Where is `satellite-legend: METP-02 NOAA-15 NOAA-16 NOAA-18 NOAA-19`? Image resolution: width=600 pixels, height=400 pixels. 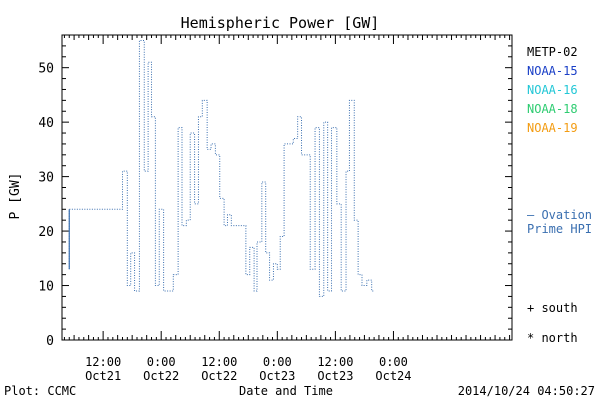
satellite-legend: METP-02 NOAA-15 NOAA-16 NOAA-18 NOAA-19 is located at coordinates (552, 90).